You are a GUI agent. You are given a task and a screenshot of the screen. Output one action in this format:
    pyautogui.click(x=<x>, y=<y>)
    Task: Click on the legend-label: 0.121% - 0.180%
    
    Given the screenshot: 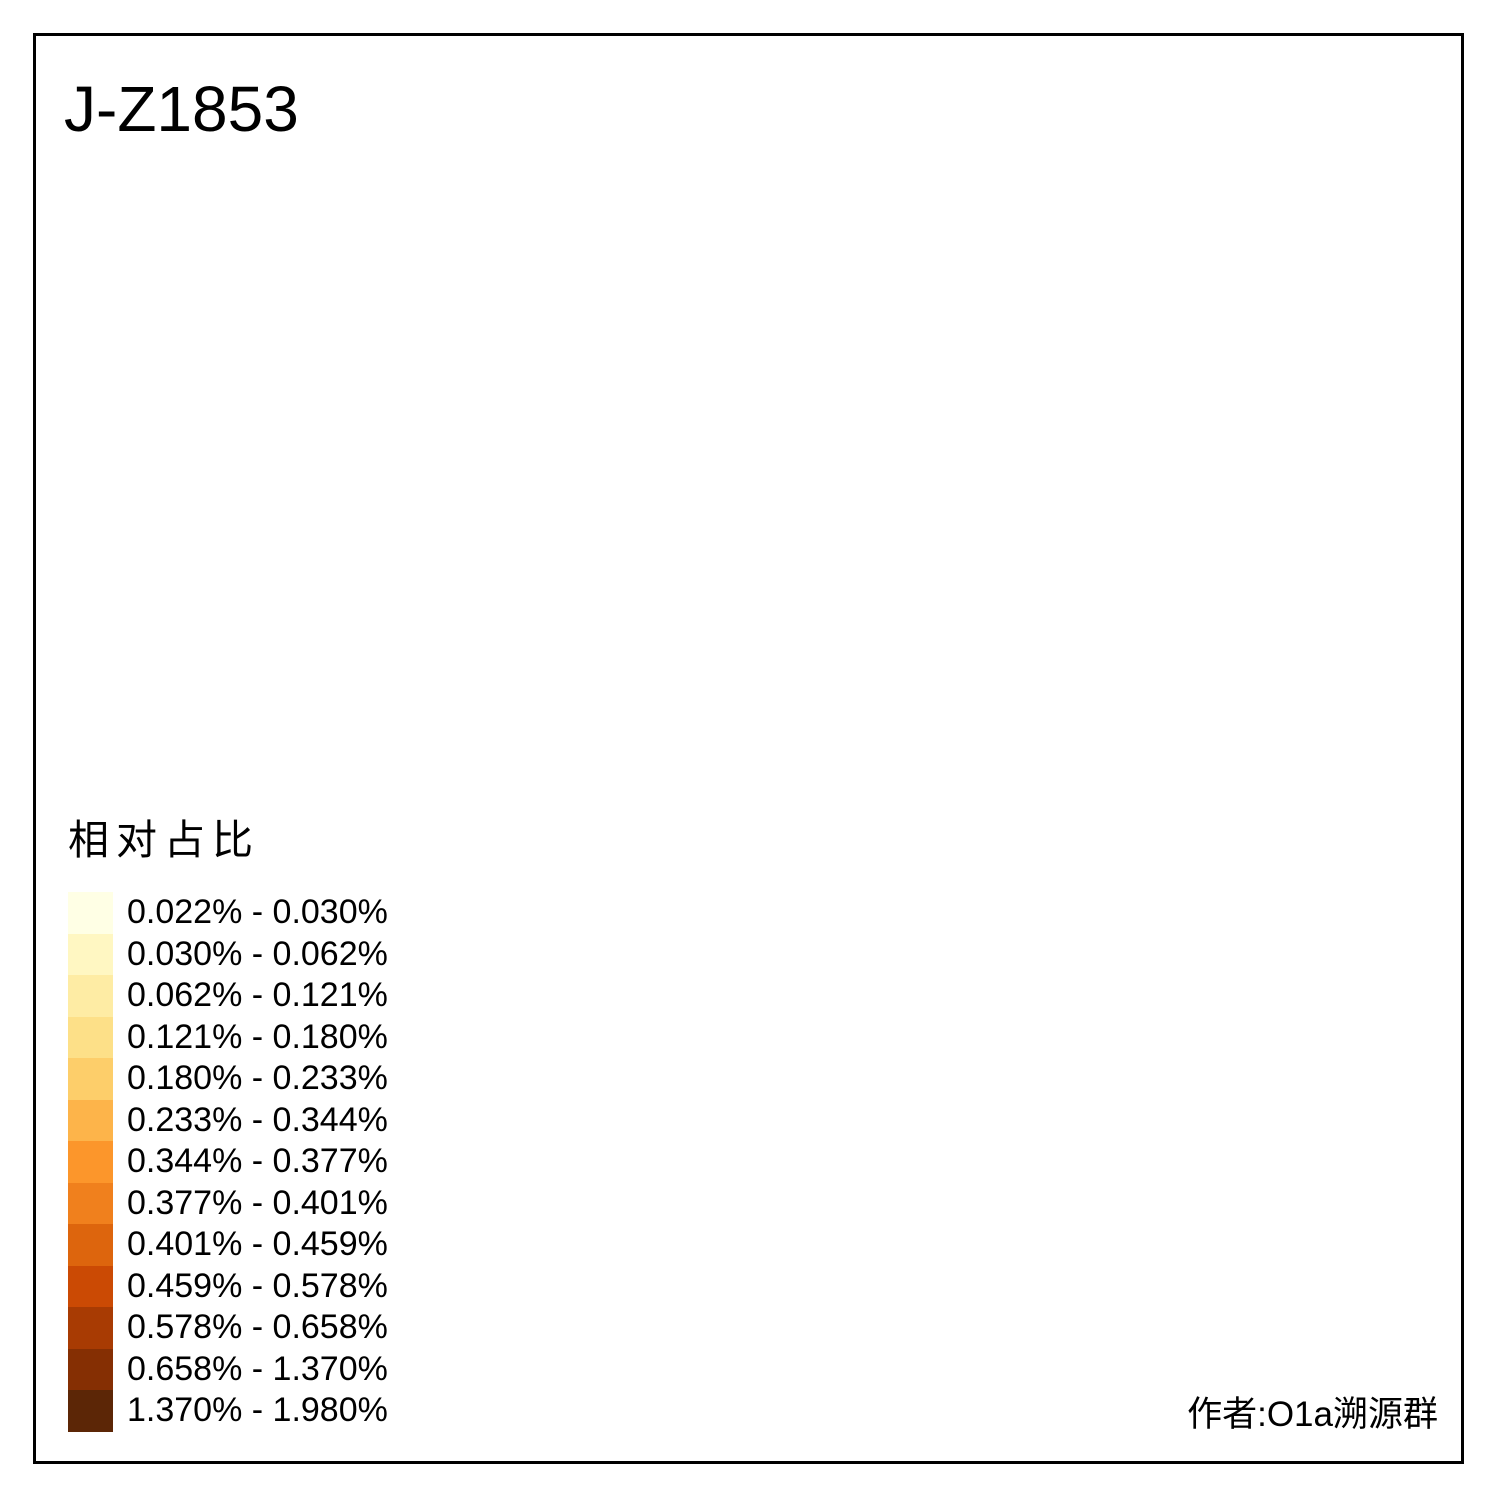 What is the action you would take?
    pyautogui.click(x=257, y=1036)
    